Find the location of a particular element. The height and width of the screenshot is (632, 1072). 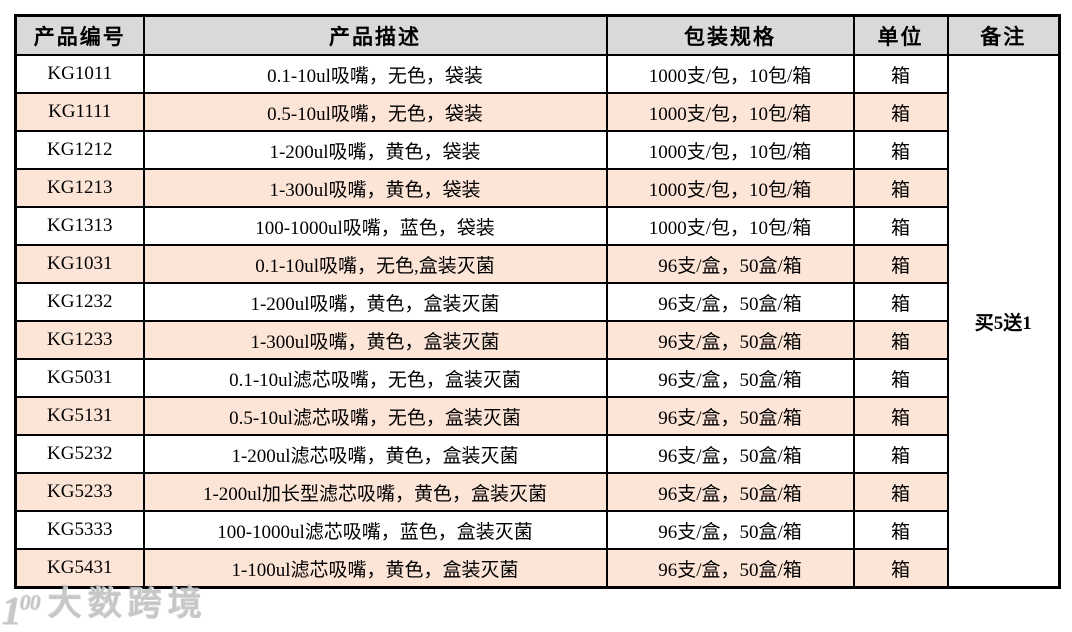

cell-product-code: KG1313 is located at coordinates (79, 226).